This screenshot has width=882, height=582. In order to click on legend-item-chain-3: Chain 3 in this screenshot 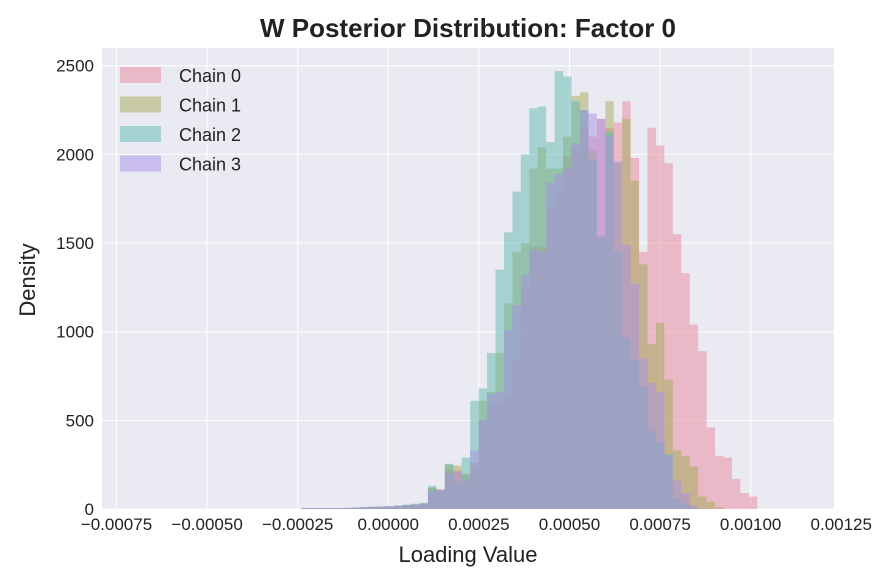, I will do `click(180, 165)`.